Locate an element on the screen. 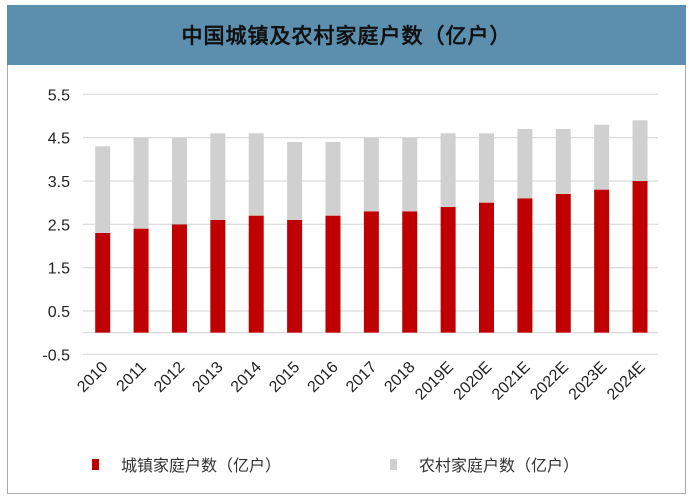  x-tick-label: 2015 is located at coordinates (284, 377).